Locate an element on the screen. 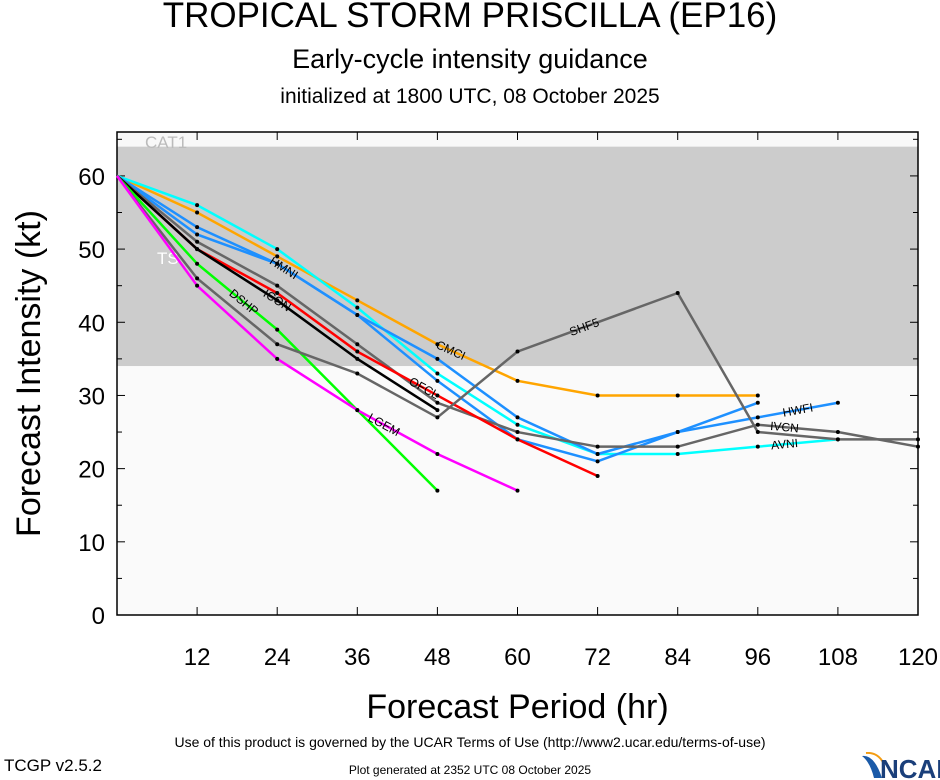 The image size is (940, 780). series-label: HWFI is located at coordinates (798, 409).